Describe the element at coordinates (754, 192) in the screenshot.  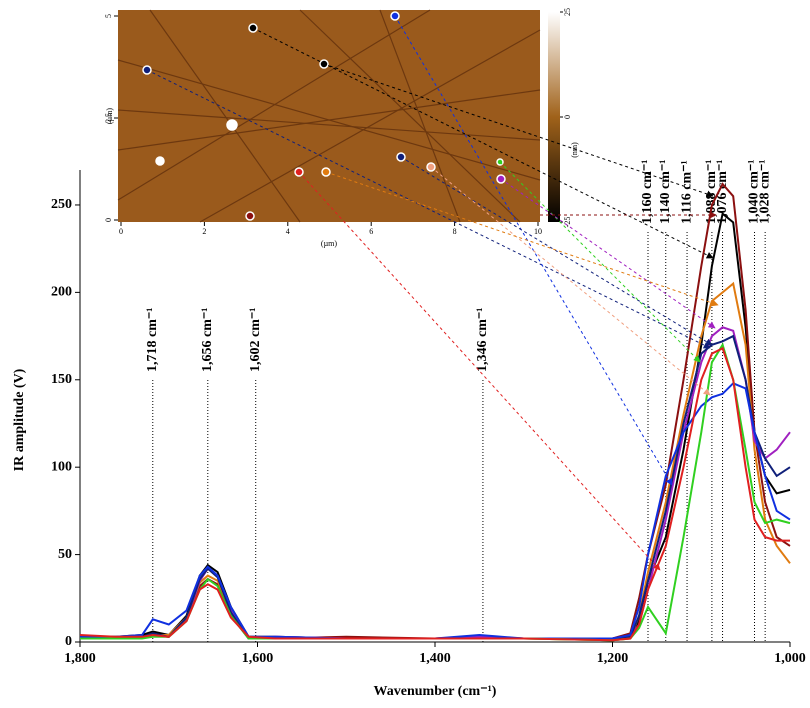
I see `peak-label: 1,040 cm⁻¹` at that location.